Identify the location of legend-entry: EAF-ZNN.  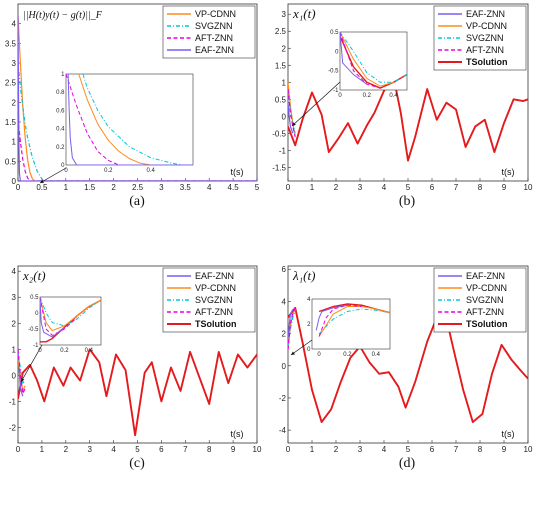
(214, 50).